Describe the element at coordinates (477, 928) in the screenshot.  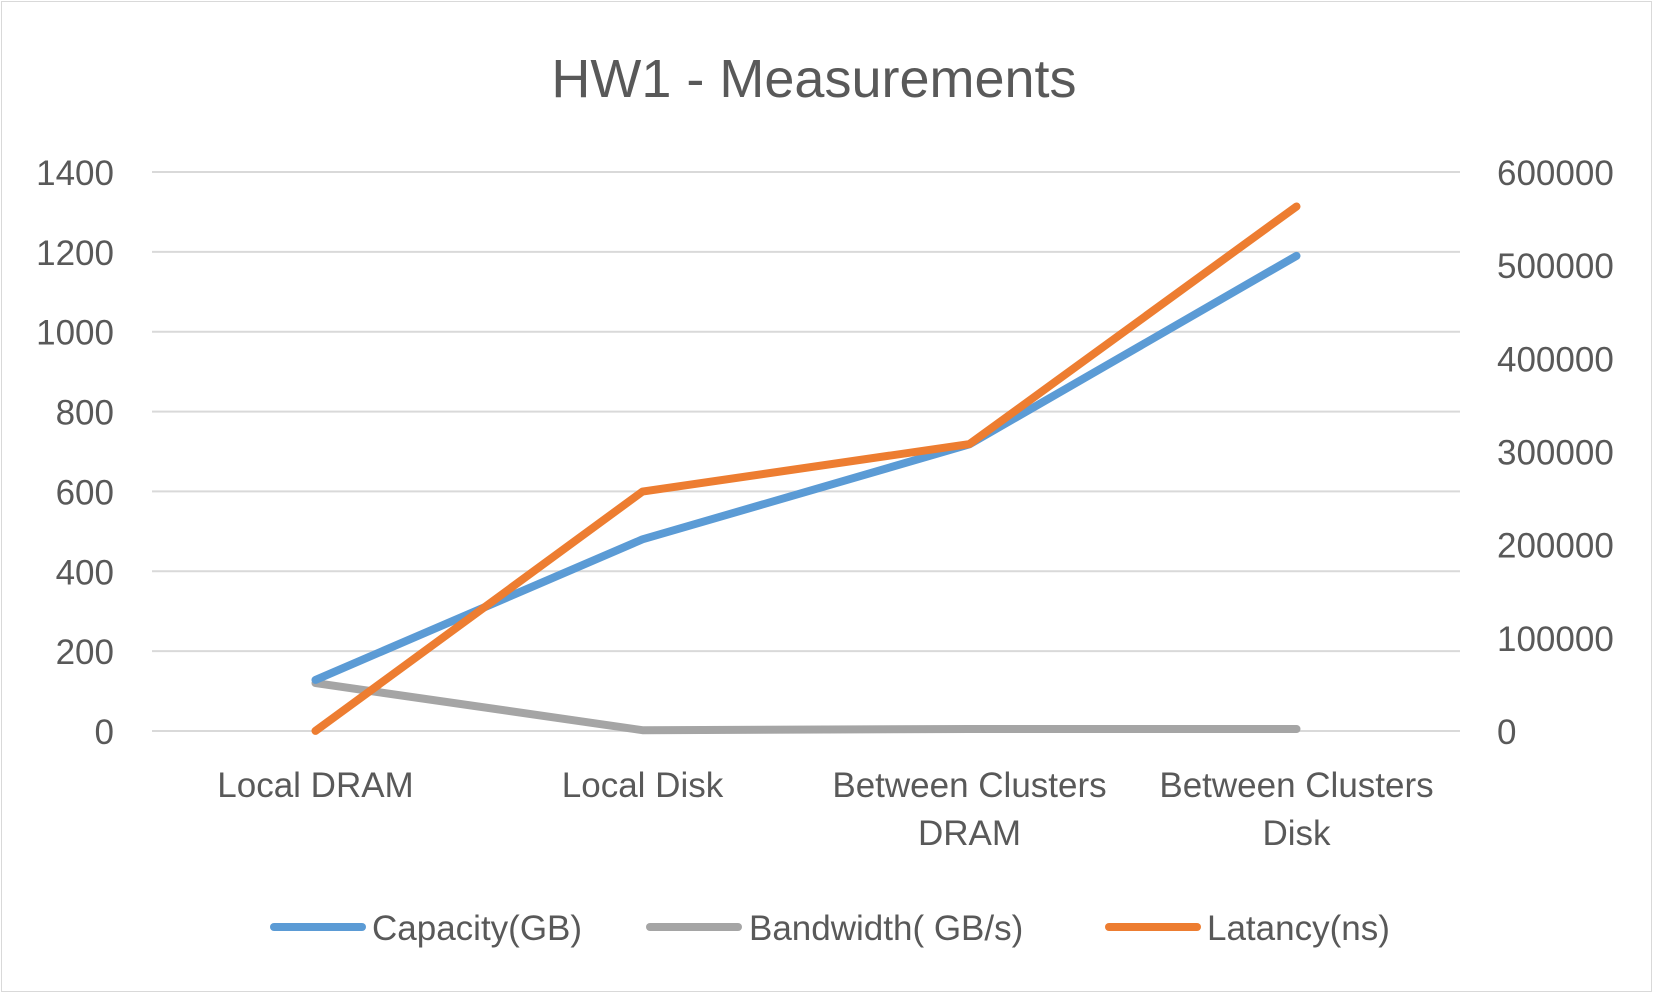
I see `legend-label: Capacity(GB)` at that location.